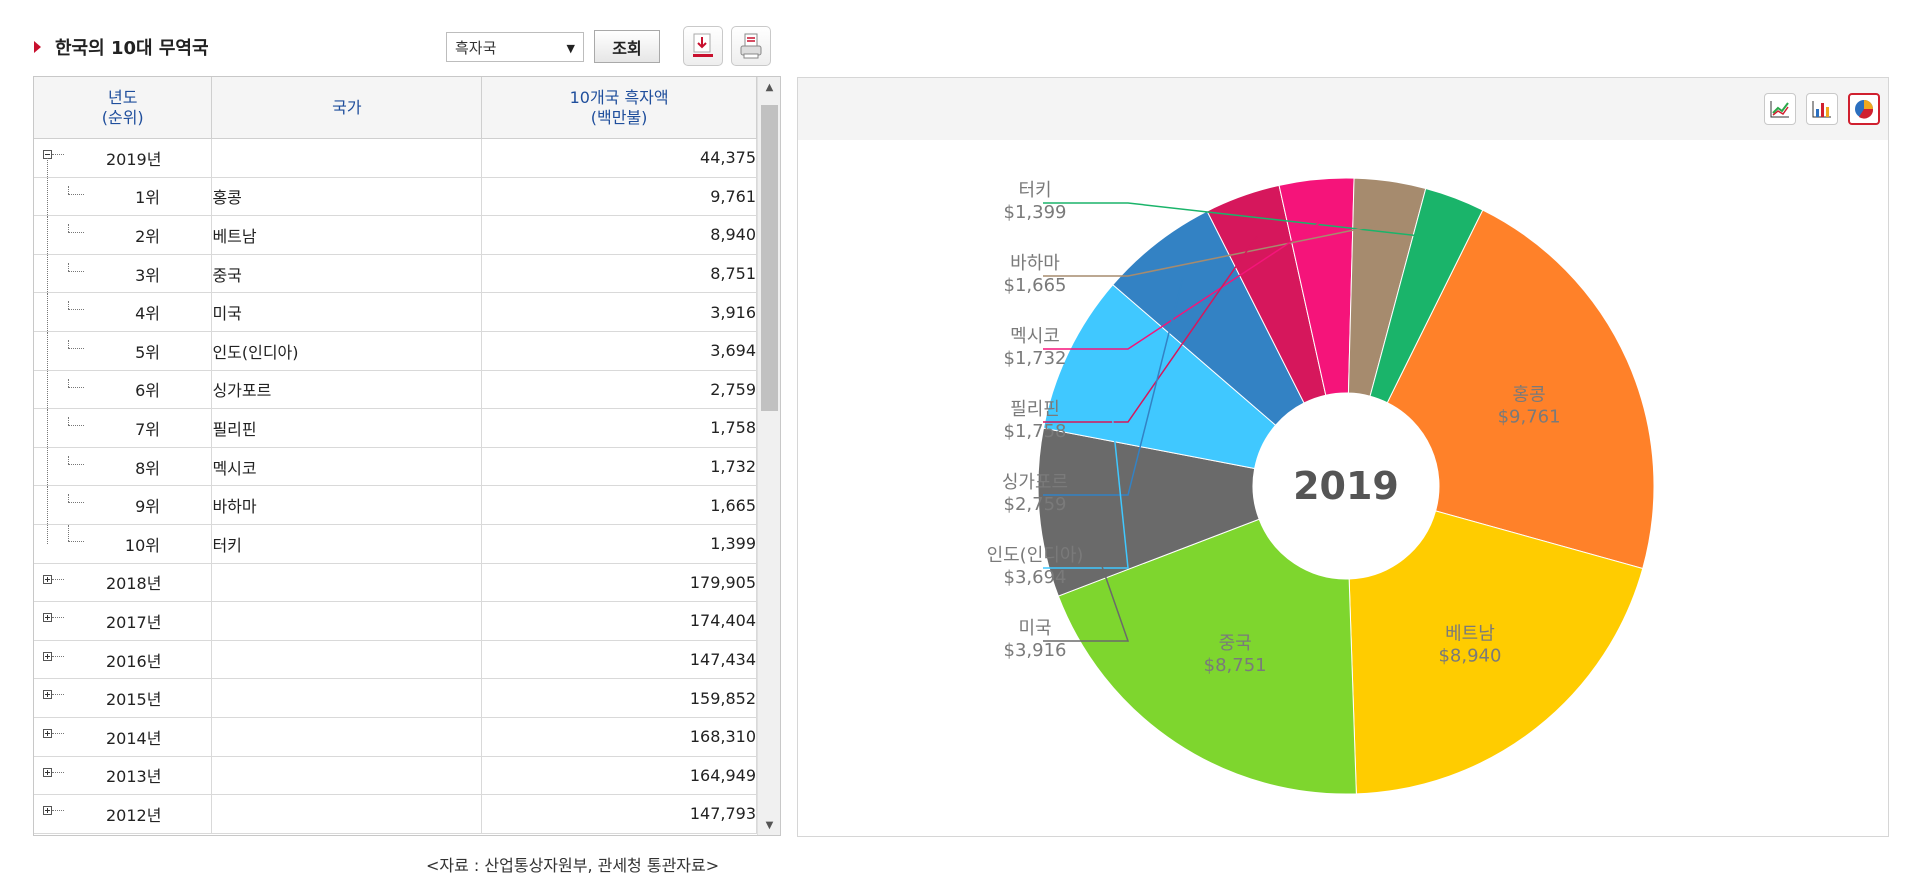 The width and height of the screenshot is (1917, 876). I want to click on year-rank-cell: 2012년, so click(123, 814).